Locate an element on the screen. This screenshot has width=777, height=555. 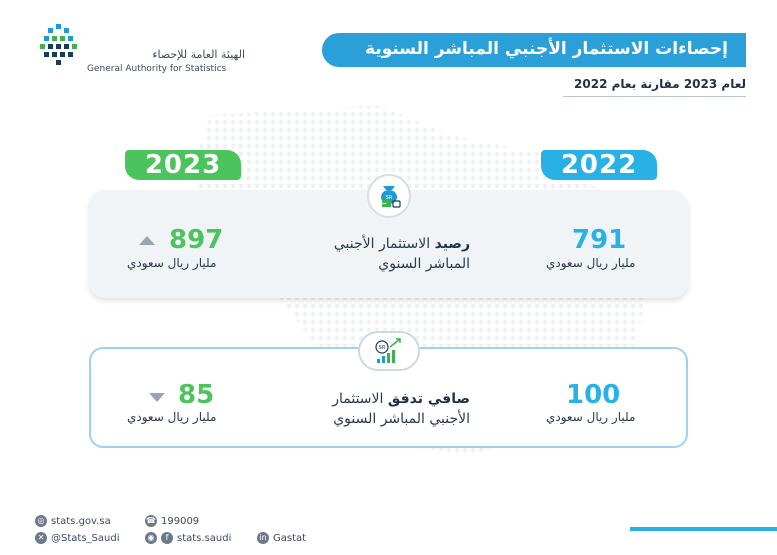
footer-social-text: stats.saudi is located at coordinates (204, 538).